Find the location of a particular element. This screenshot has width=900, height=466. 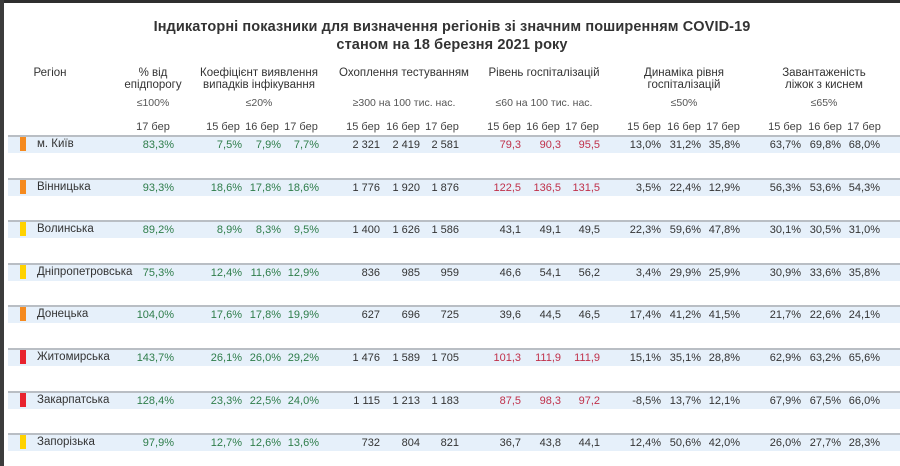

header-detect-line1: Коефіцієнт виявлення is located at coordinates (259, 73).